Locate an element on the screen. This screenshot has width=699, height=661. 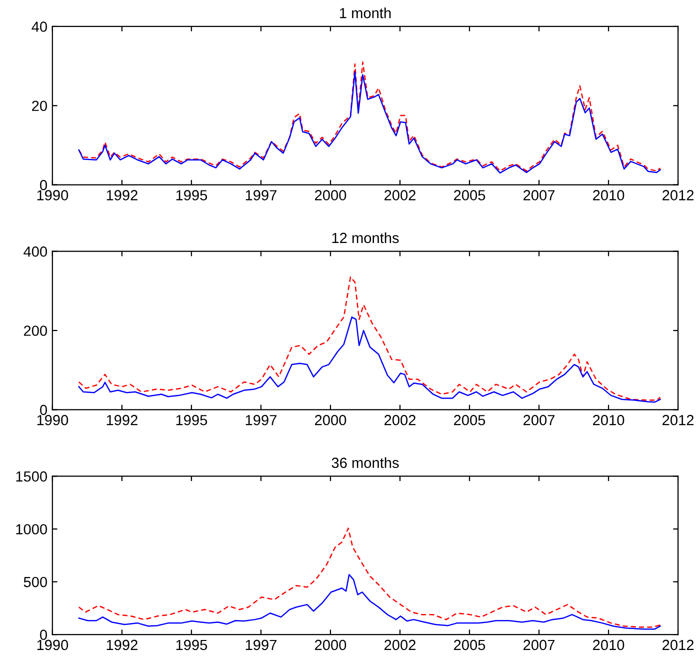
y-tick-label: 500 is located at coordinates (35, 582).